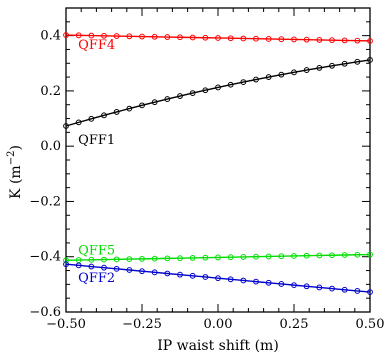 This screenshot has height=356, width=386. Describe the element at coordinates (11, 158) in the screenshot. I see `y-axis-label-sup: −2` at that location.